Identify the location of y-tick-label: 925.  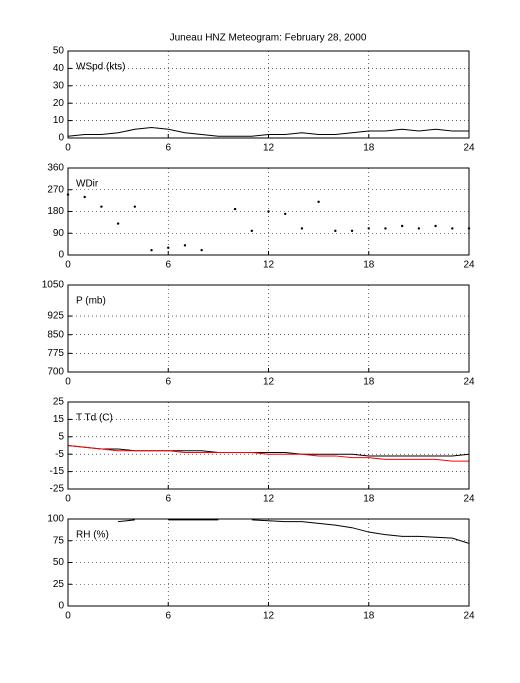
(55, 316).